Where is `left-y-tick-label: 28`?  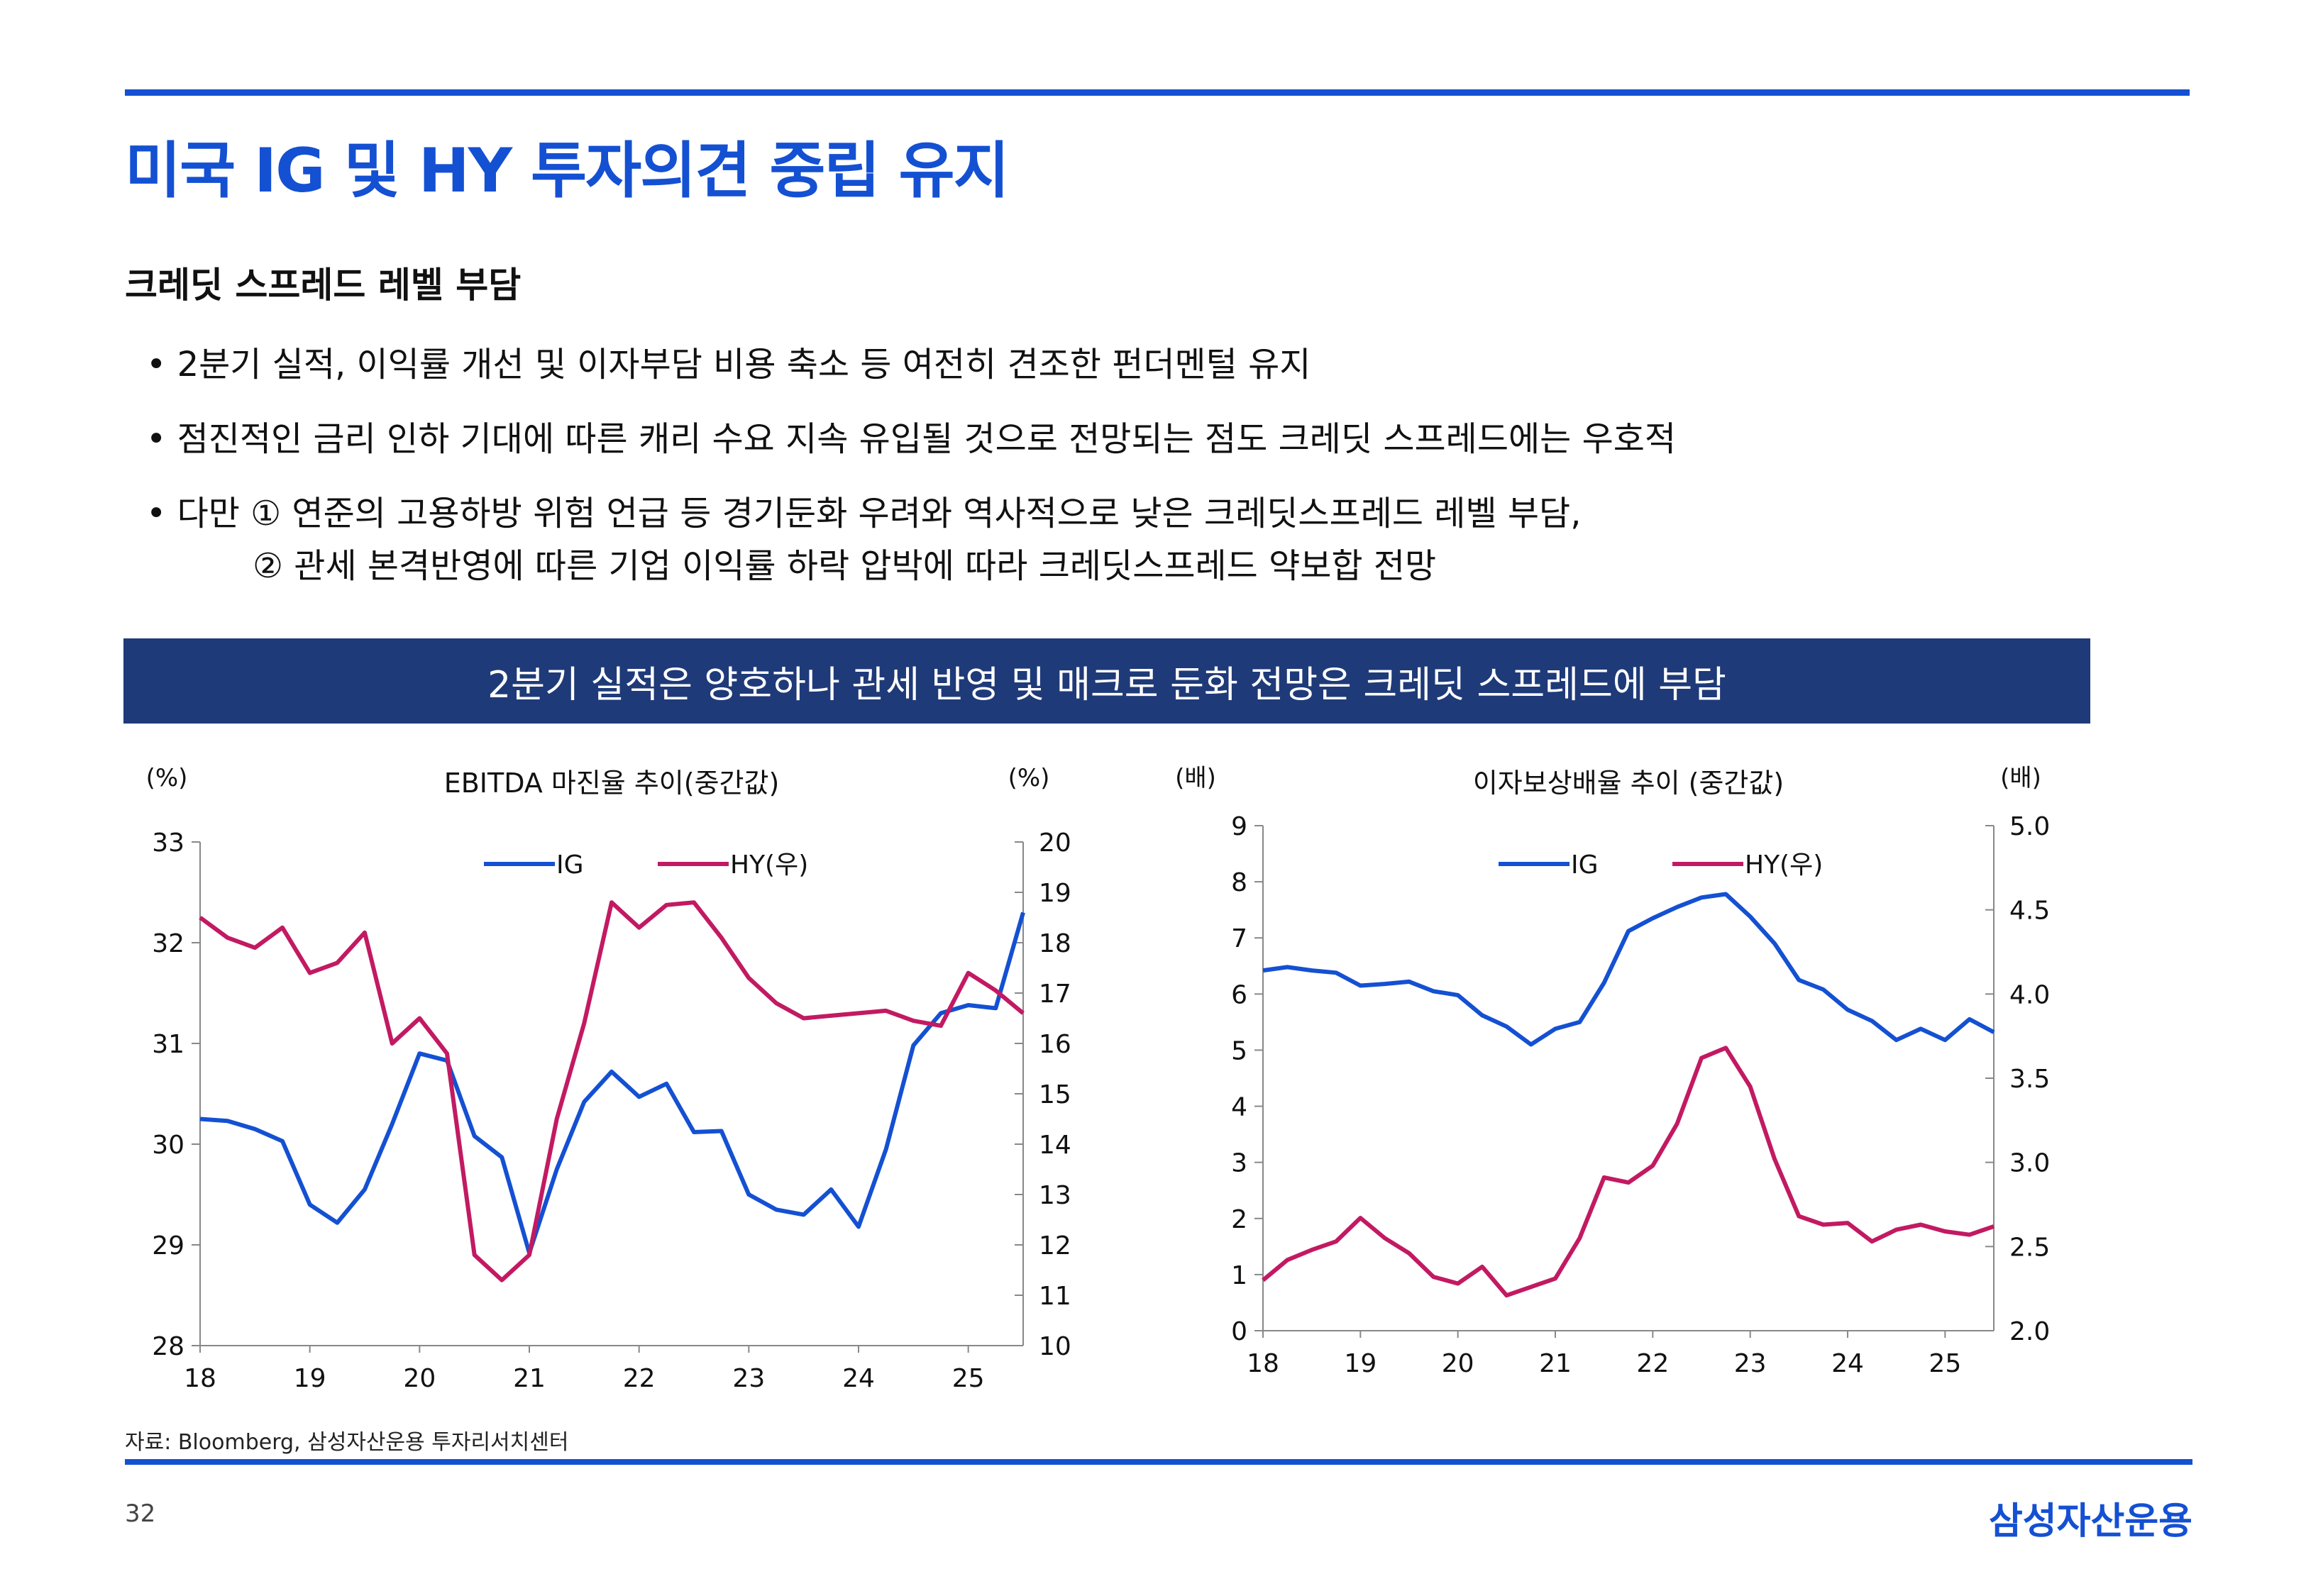 left-y-tick-label: 28 is located at coordinates (168, 1347).